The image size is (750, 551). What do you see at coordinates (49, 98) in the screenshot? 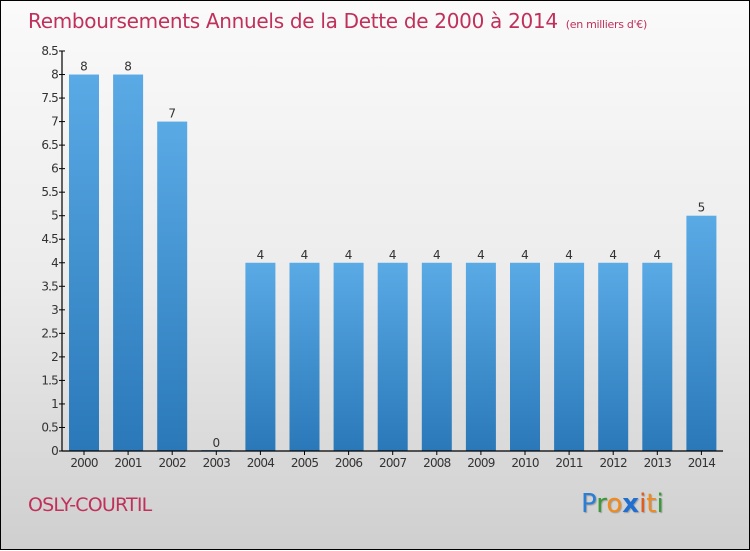
I see `y-tick-label: 7.5` at bounding box center [49, 98].